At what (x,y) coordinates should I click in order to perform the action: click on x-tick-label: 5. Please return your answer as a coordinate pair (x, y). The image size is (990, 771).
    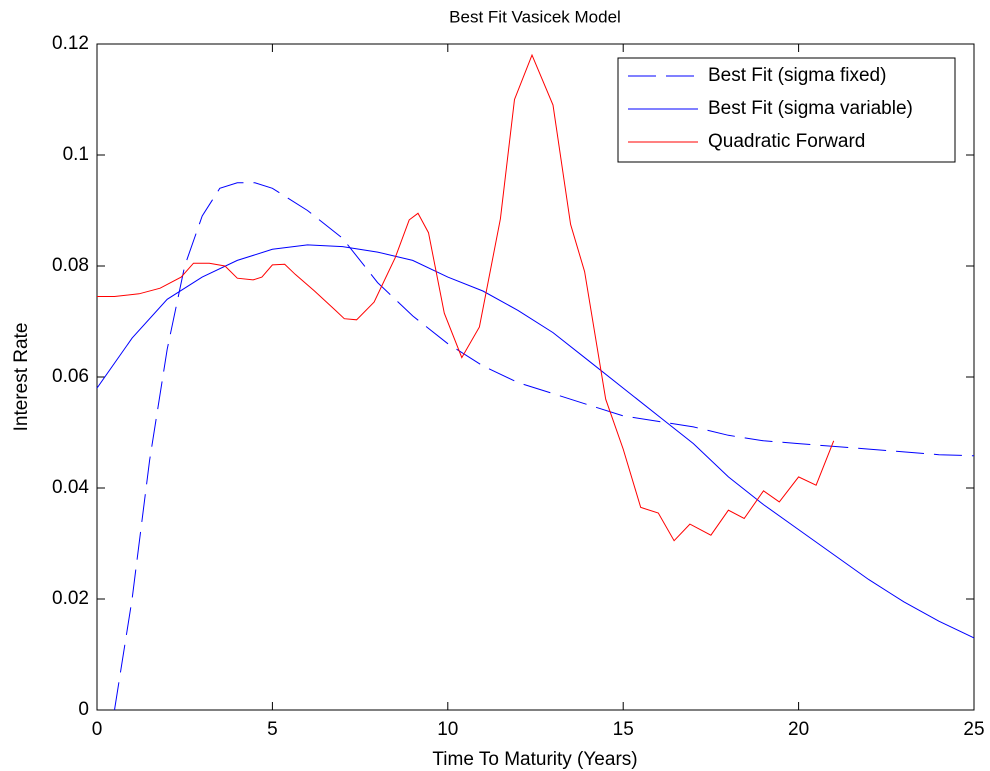
    Looking at the image, I should click on (272, 729).